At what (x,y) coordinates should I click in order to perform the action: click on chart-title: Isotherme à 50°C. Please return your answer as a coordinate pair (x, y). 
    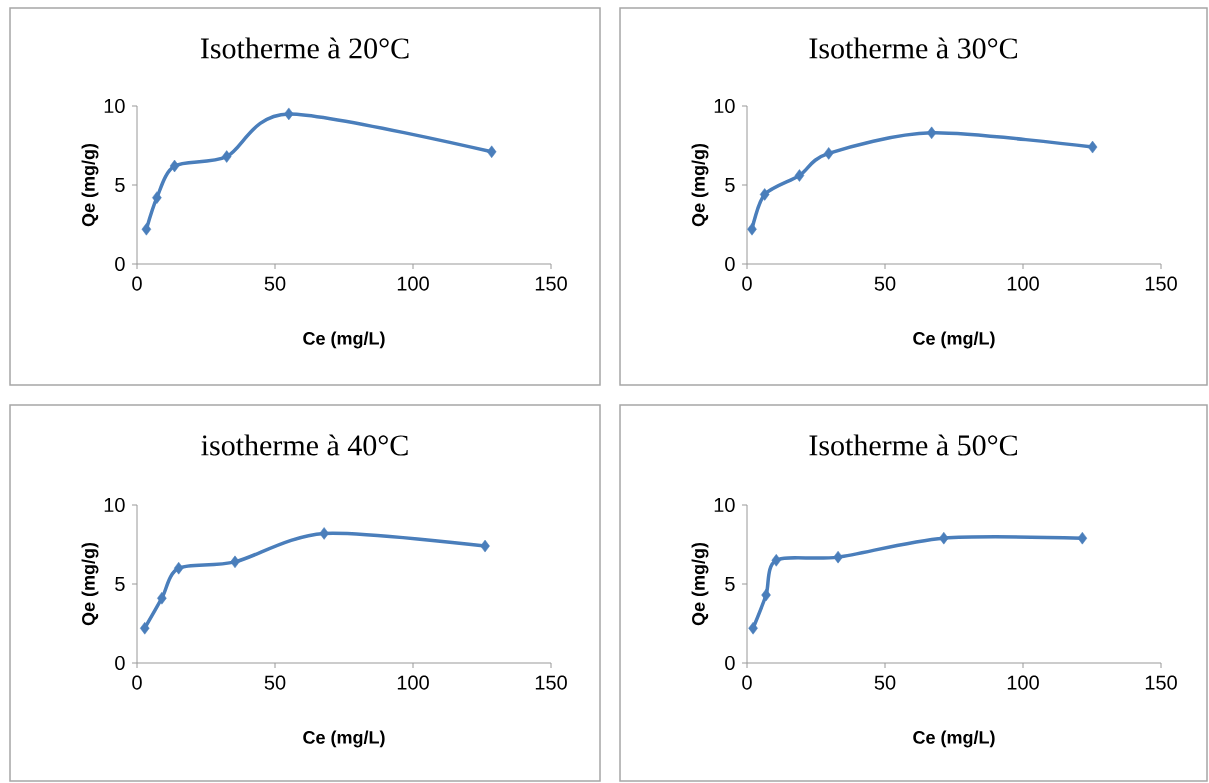
    Looking at the image, I should click on (913, 445).